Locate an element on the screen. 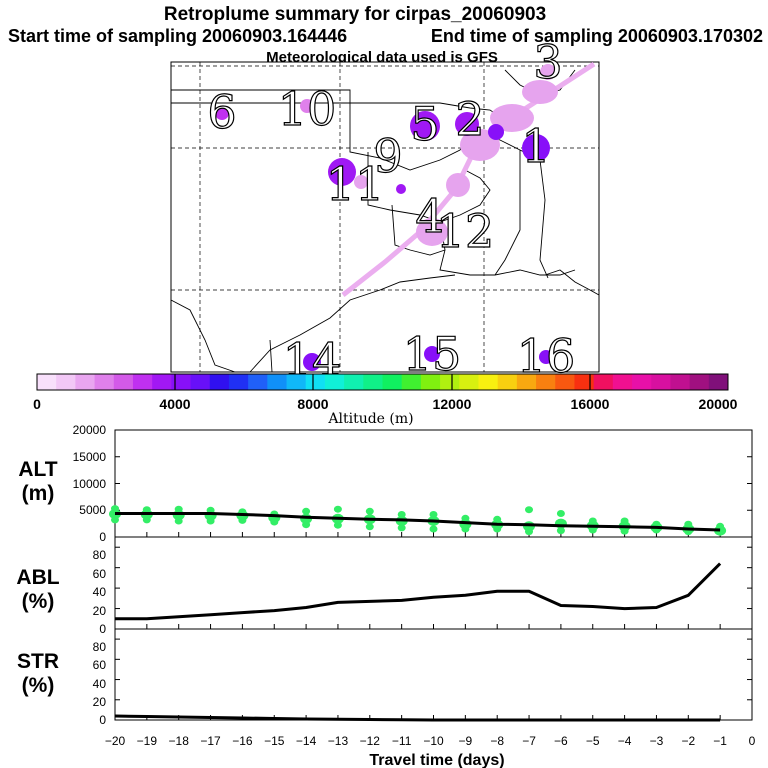 The width and height of the screenshot is (768, 768). x-tick-label: −2 is located at coordinates (688, 741).